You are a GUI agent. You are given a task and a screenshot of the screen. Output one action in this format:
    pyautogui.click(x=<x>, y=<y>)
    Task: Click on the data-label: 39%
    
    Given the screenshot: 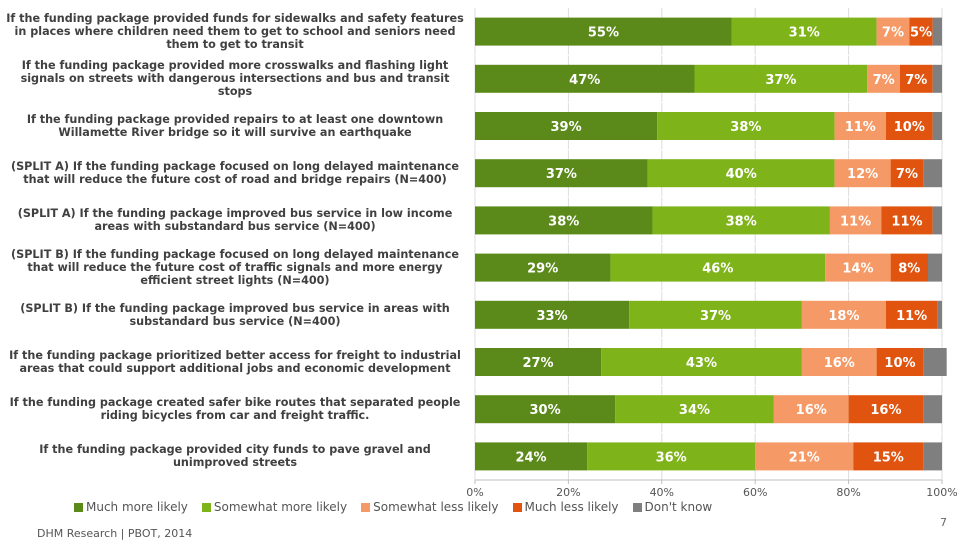 What is the action you would take?
    pyautogui.click(x=566, y=127)
    